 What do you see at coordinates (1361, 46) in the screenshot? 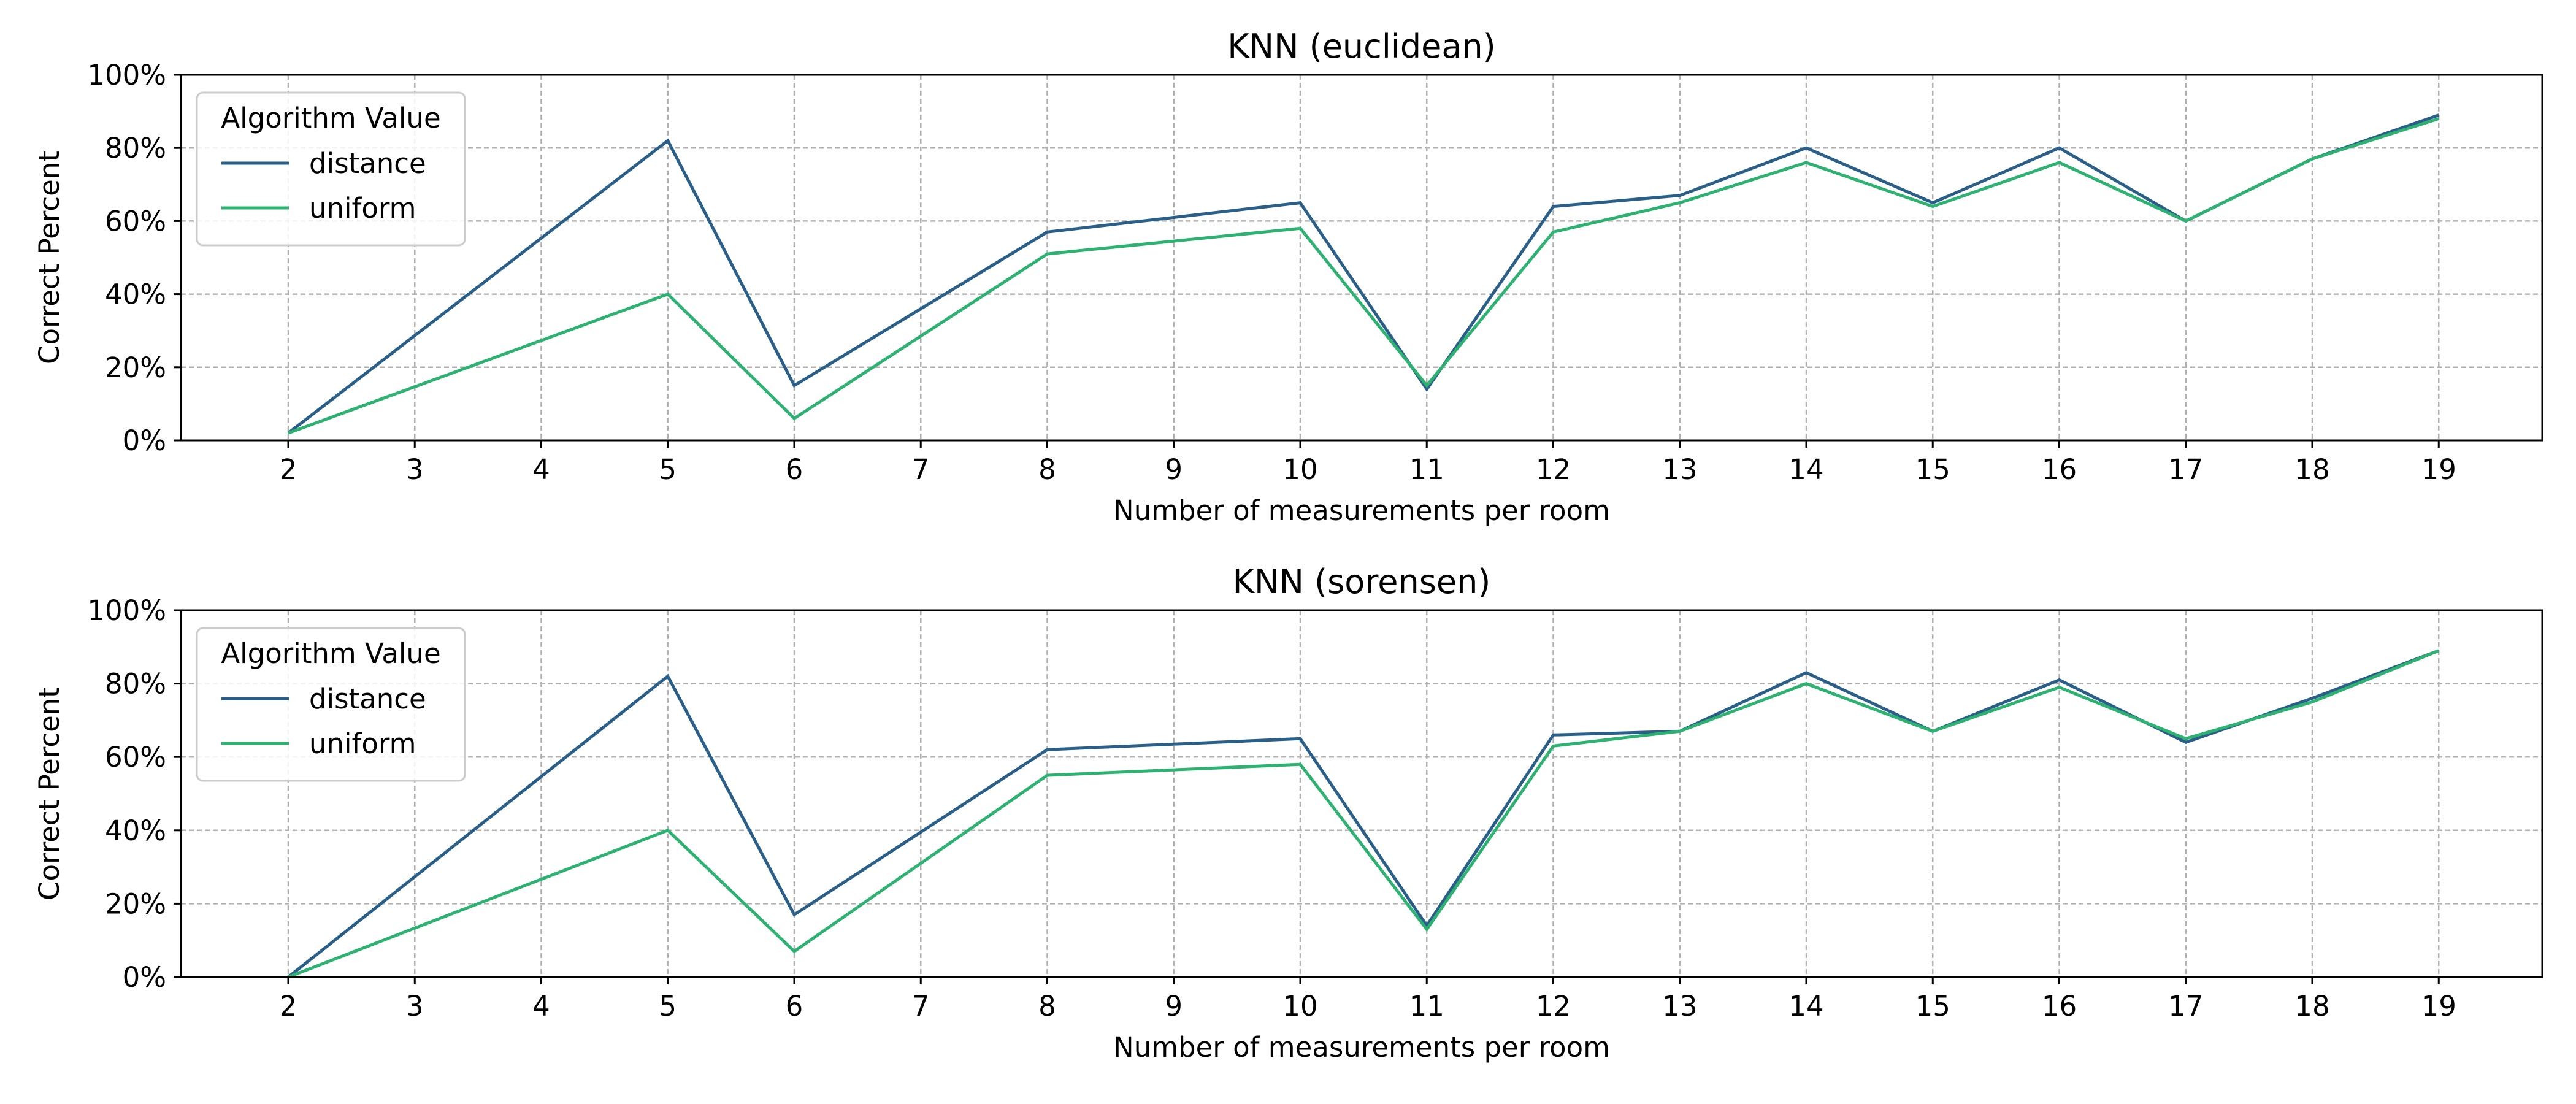
I see `chart-title: KNN (euclidean)` at bounding box center [1361, 46].